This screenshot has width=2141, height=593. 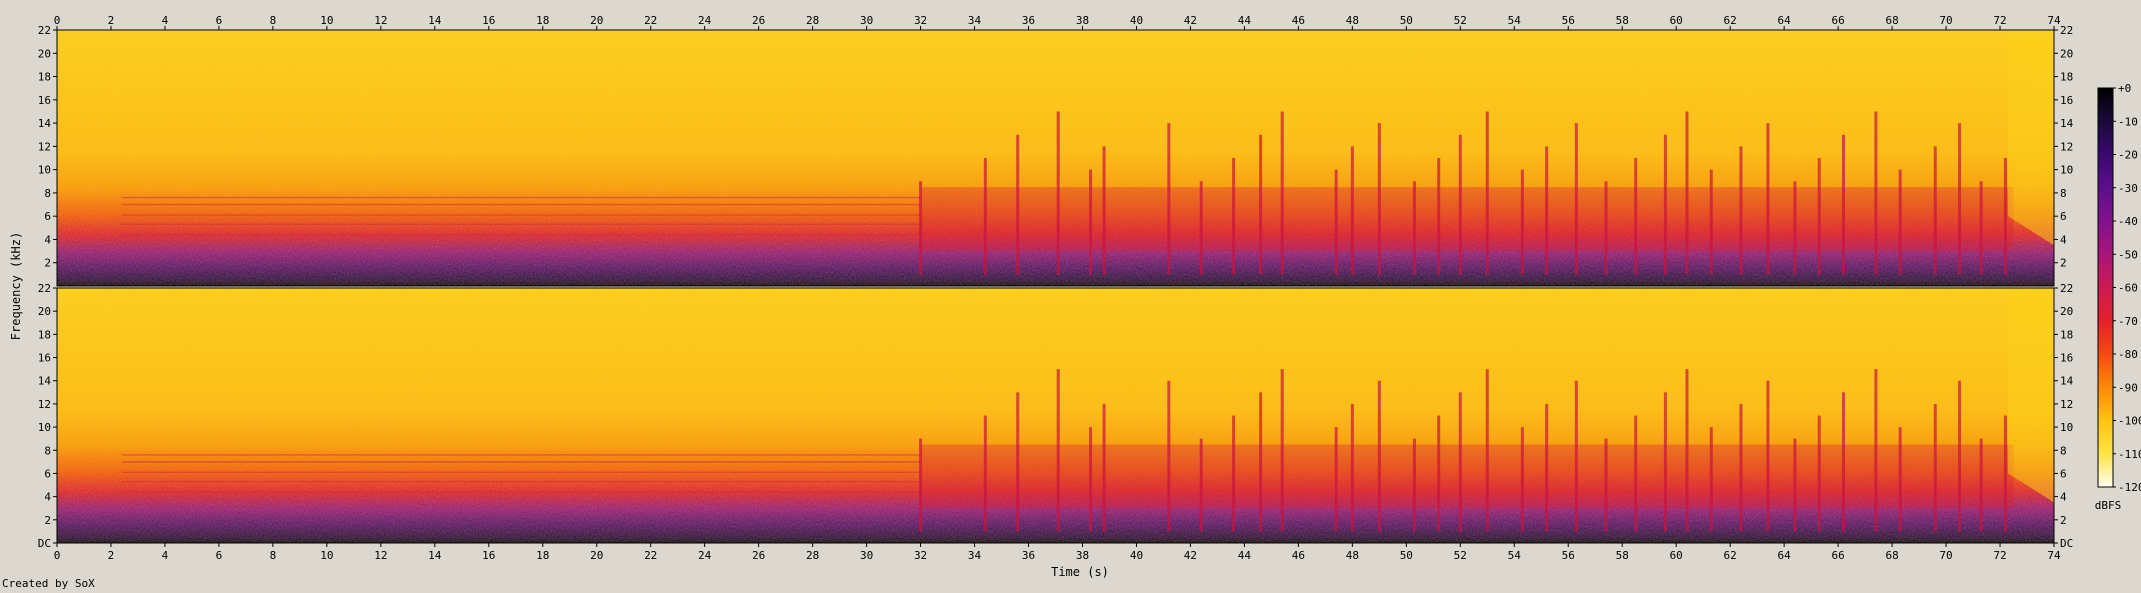 I want to click on y-tick-label: DC, so click(x=44, y=543).